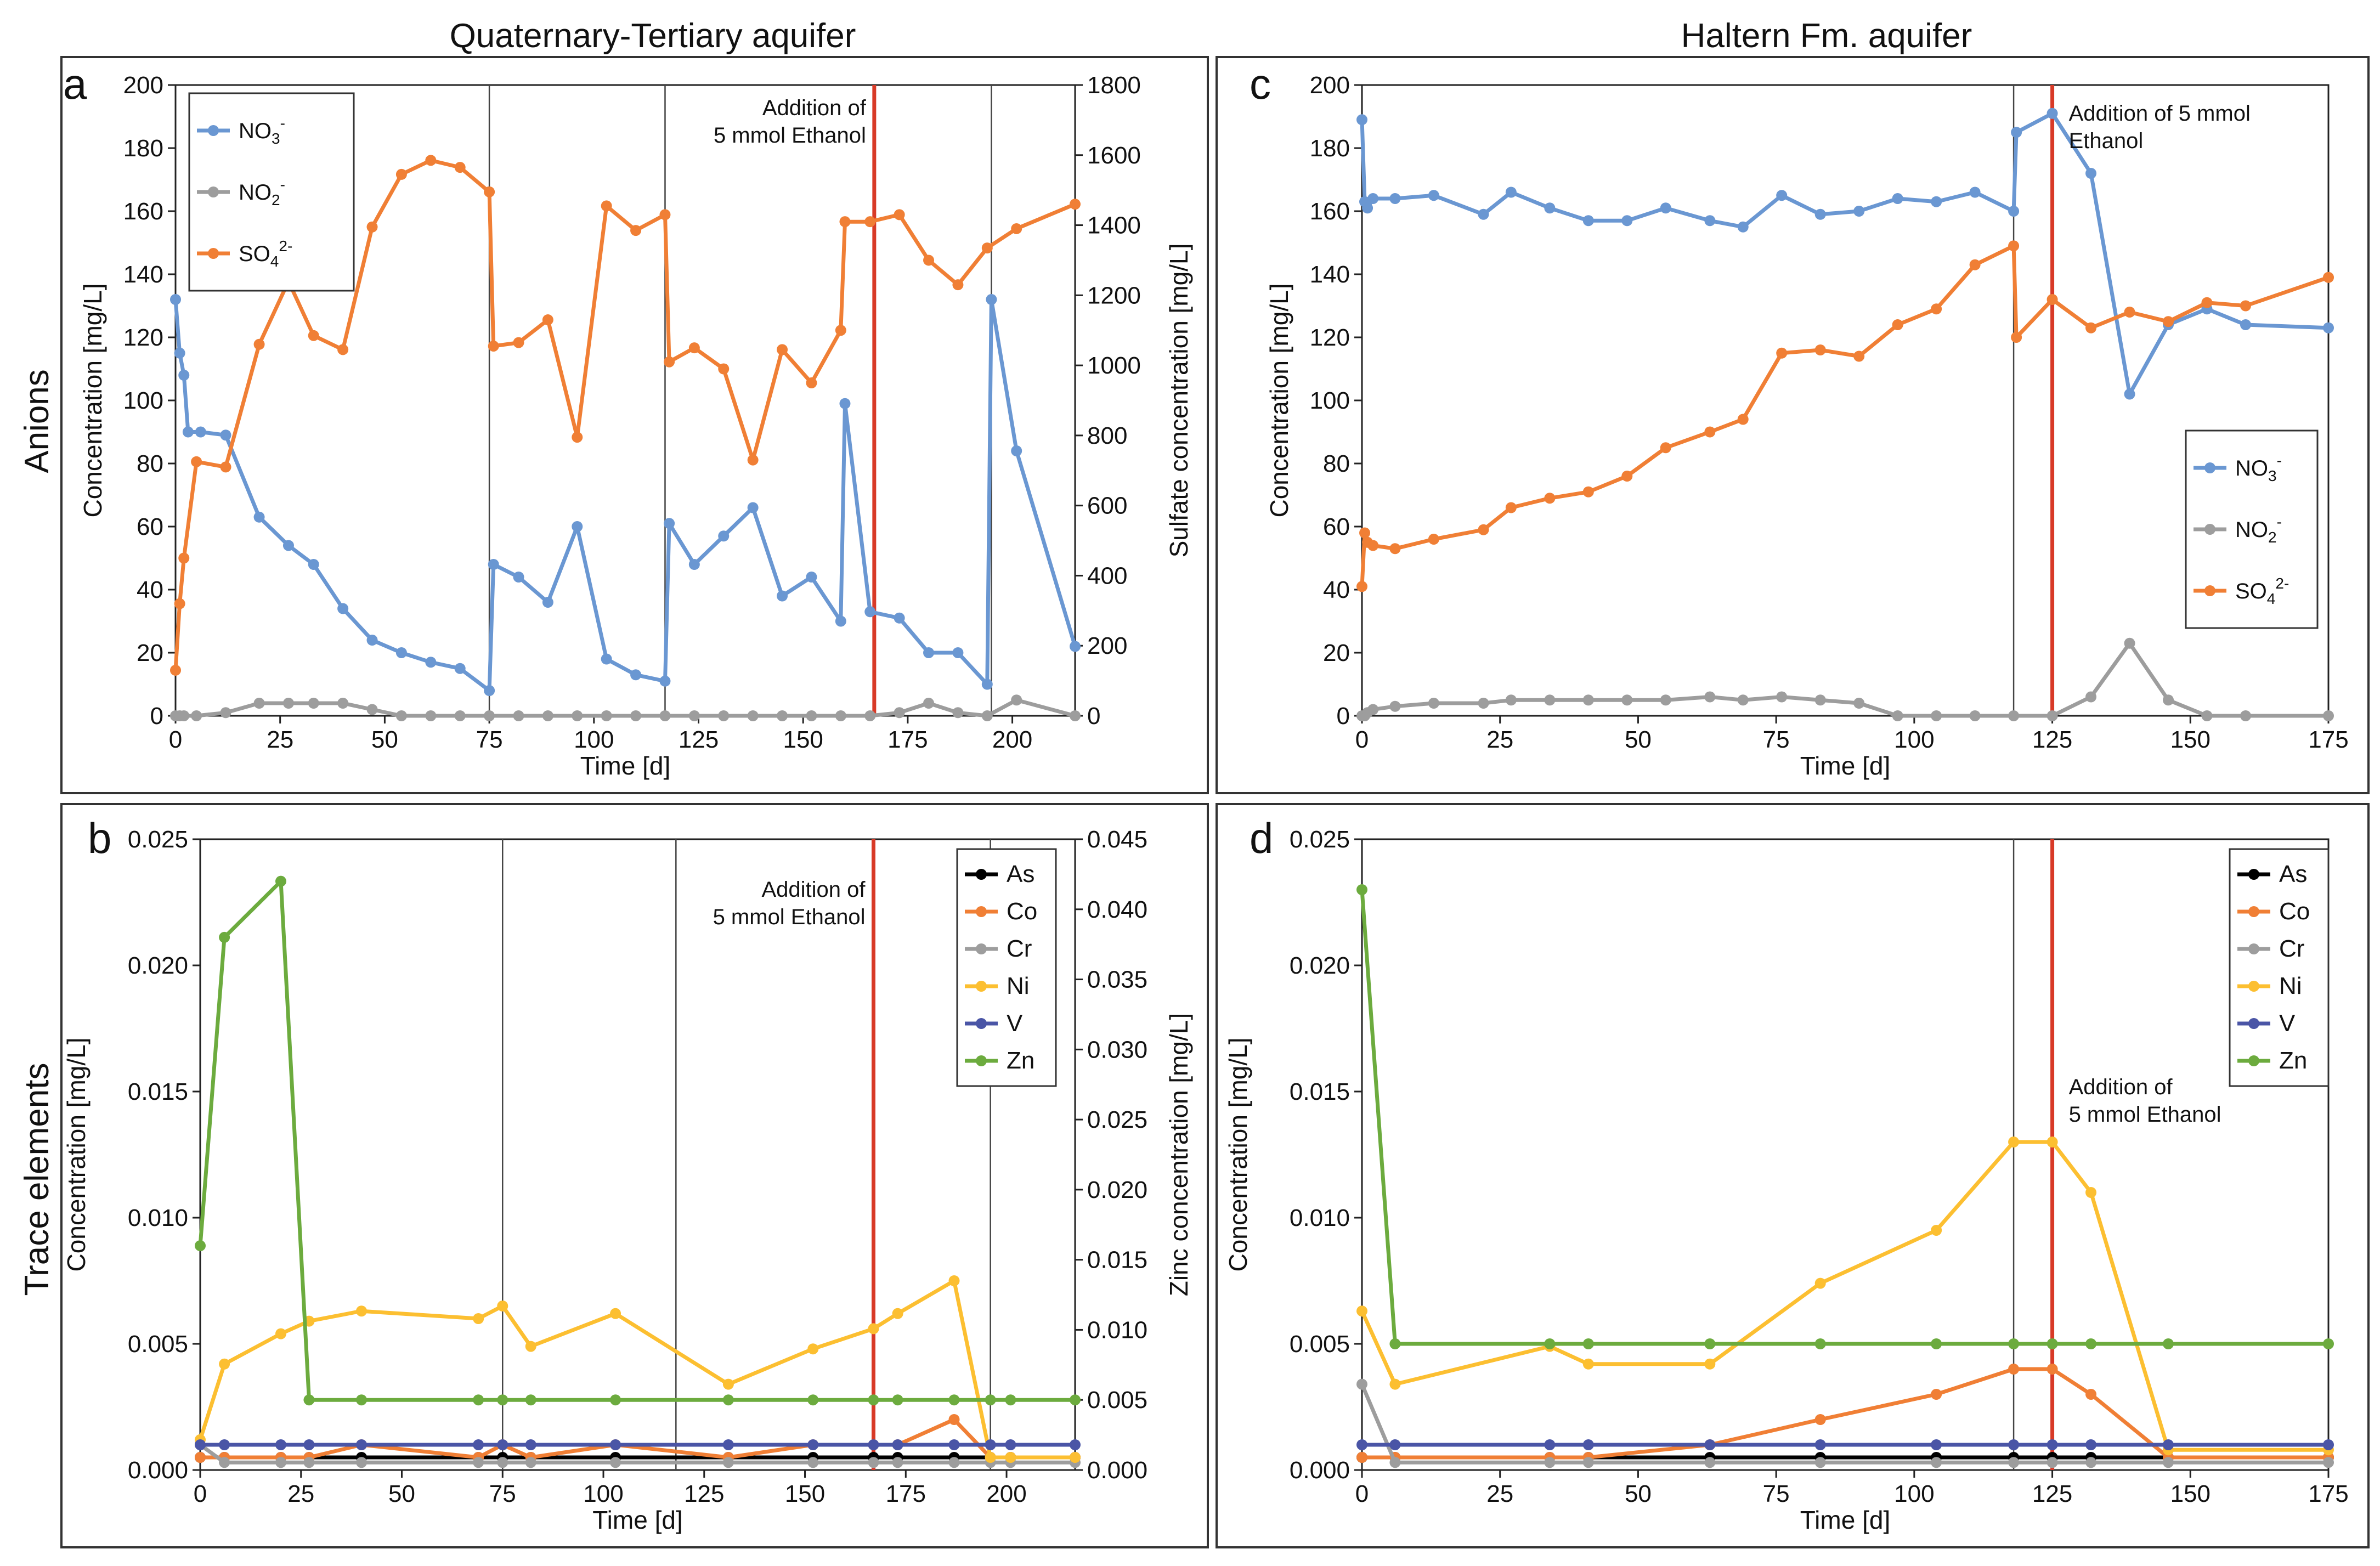 Image resolution: width=2380 pixels, height=1566 pixels. What do you see at coordinates (1075, 1457) in the screenshot?
I see `data-point-Ni-b` at bounding box center [1075, 1457].